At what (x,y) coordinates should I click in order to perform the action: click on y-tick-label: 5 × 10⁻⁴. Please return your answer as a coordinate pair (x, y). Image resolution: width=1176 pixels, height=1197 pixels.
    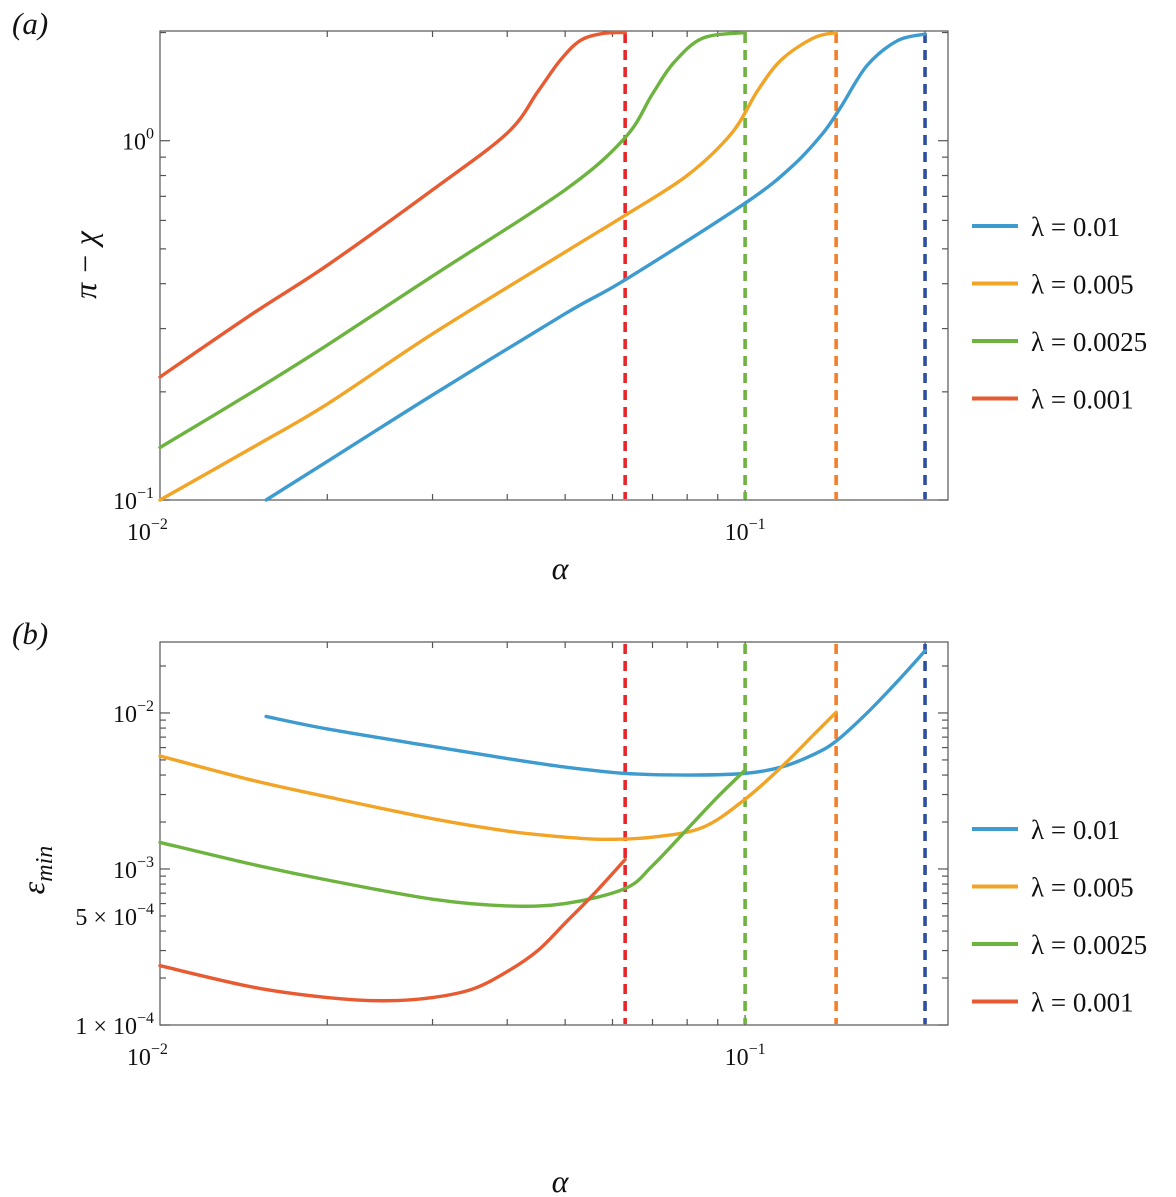
    Looking at the image, I should click on (114, 916).